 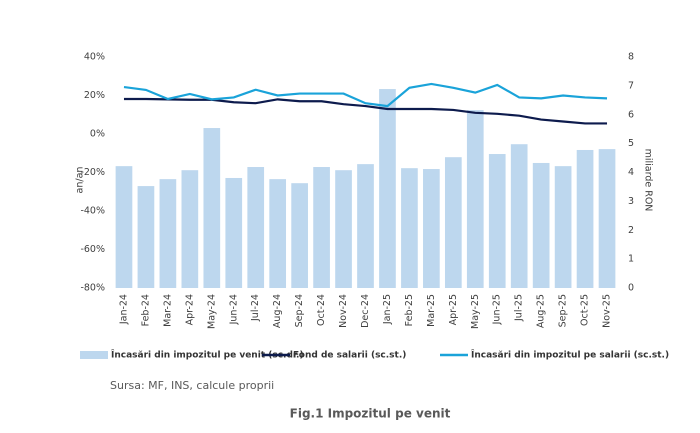 What do you see at coordinates (167, 310) in the screenshot?
I see `x-tick-label: Mar-24` at bounding box center [167, 310].